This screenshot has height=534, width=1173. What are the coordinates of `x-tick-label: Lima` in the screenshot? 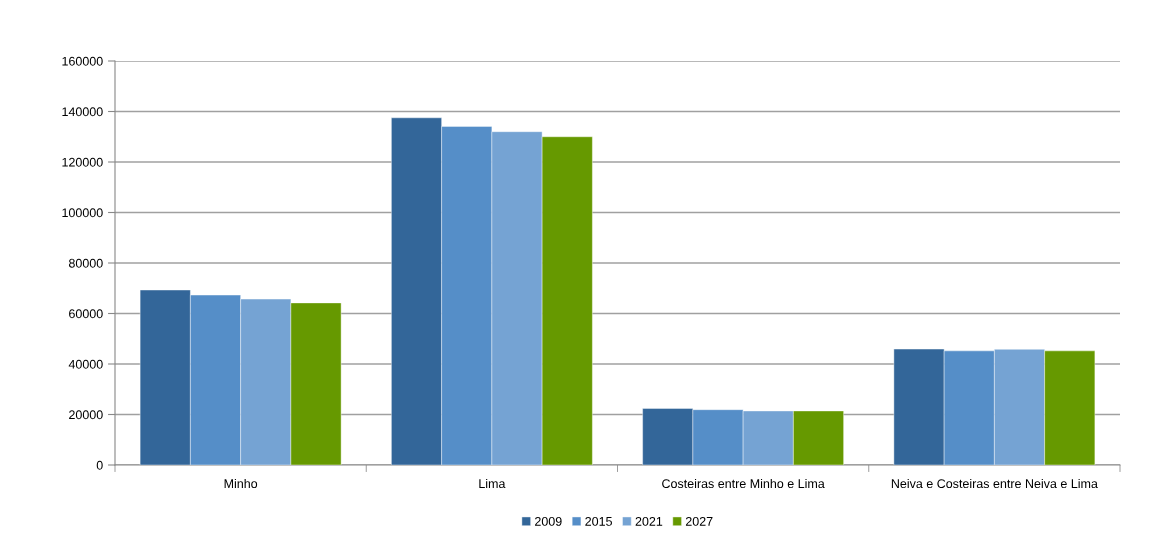 It's located at (492, 483).